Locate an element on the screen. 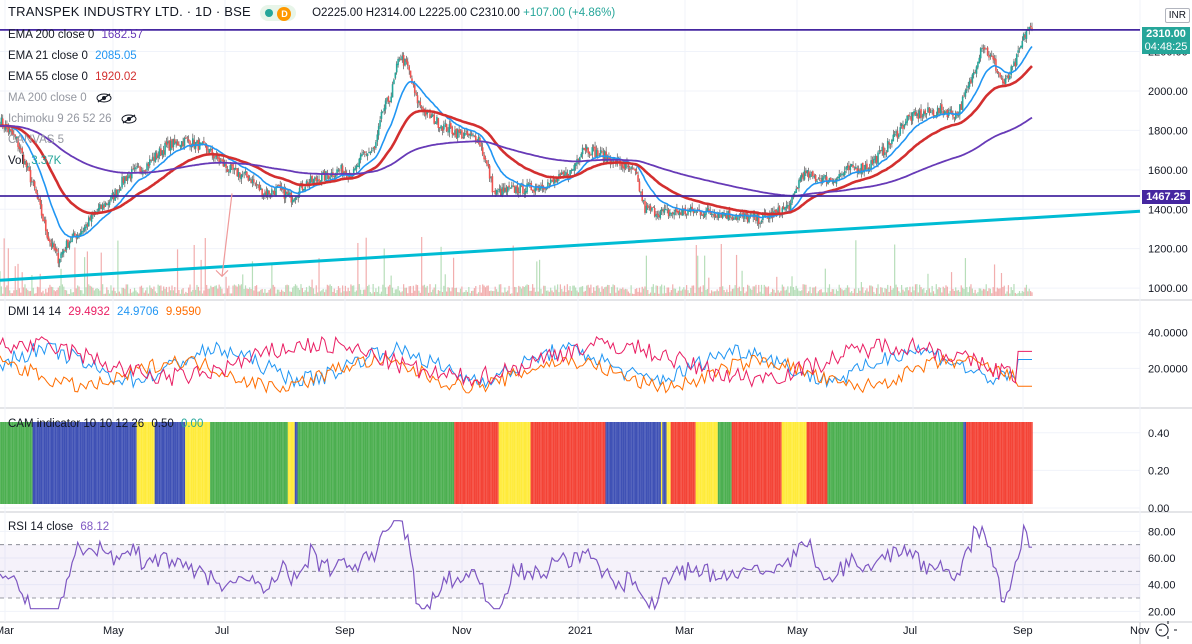  symbol-title: TRANSPEK INDUSTRY LTD. · 1D · BSE is located at coordinates (129, 11).